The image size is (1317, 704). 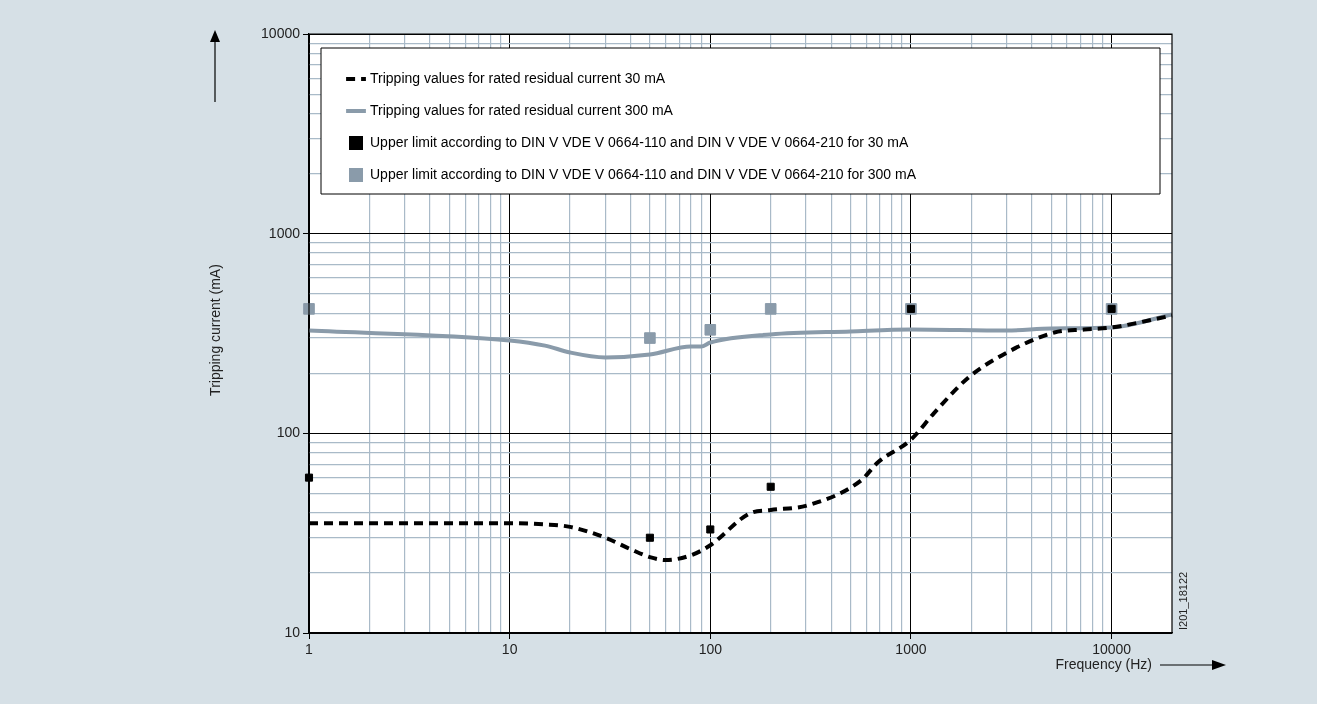 I want to click on legend-label: Upper limit according to DIN V VDE V 0664-110 and DIN V VDE V 0664-210 for 300 mA, so click(x=643, y=173).